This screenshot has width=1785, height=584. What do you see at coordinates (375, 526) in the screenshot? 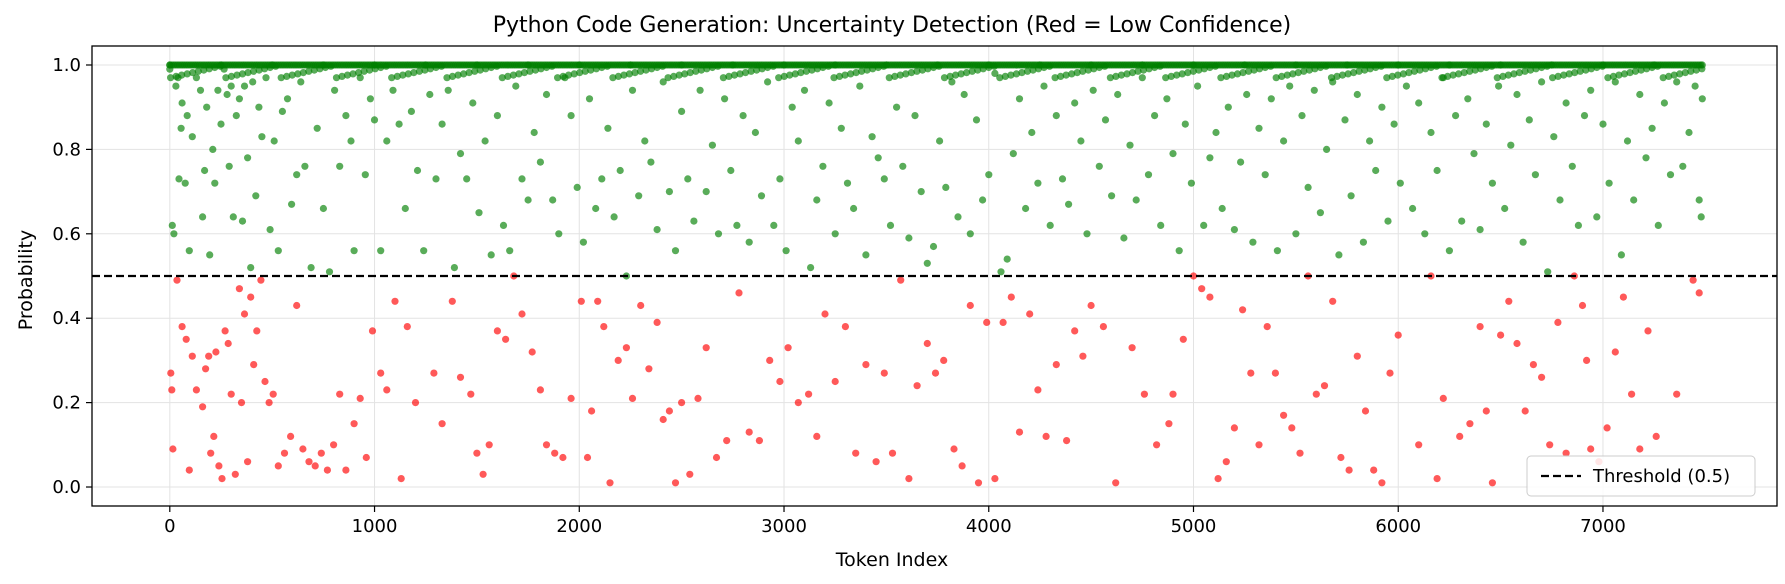
I see `x-tick-label: 1000` at bounding box center [375, 526].